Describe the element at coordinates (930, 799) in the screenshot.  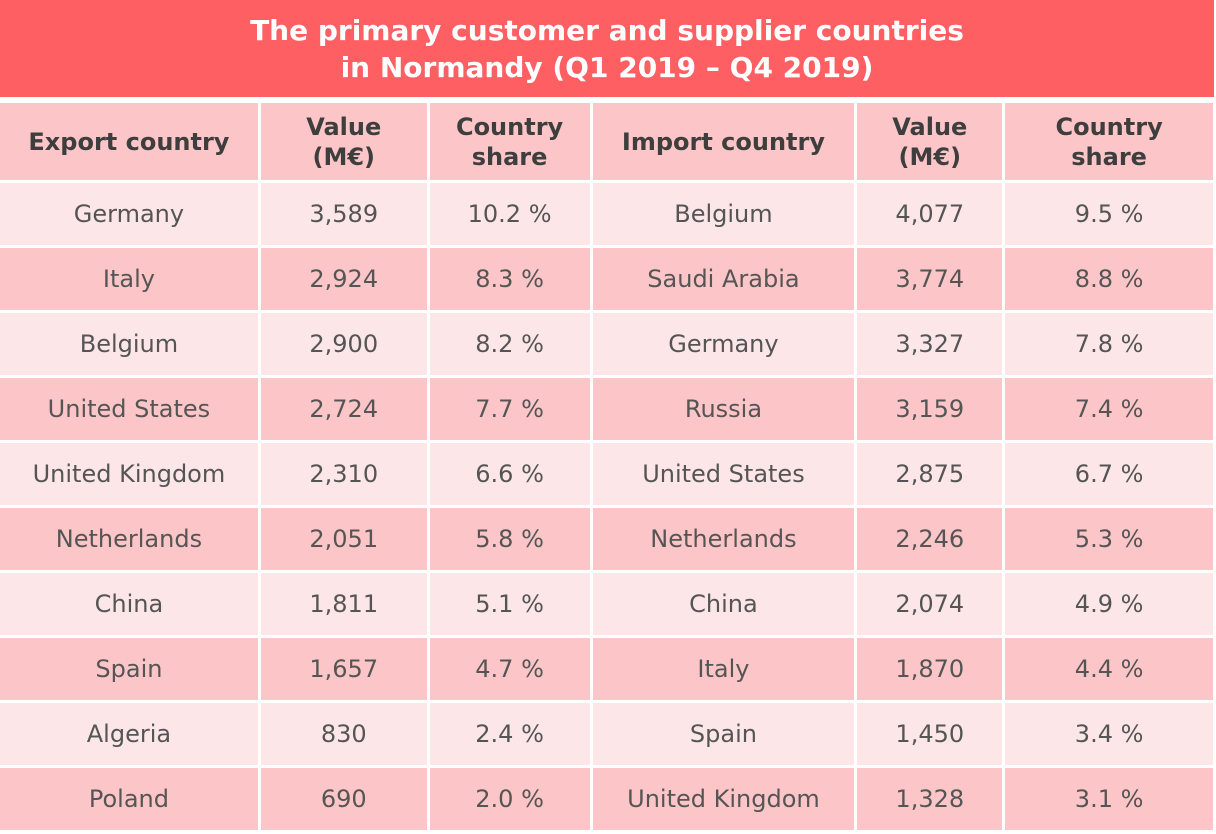
I see `cell-import-value: 1,328` at that location.